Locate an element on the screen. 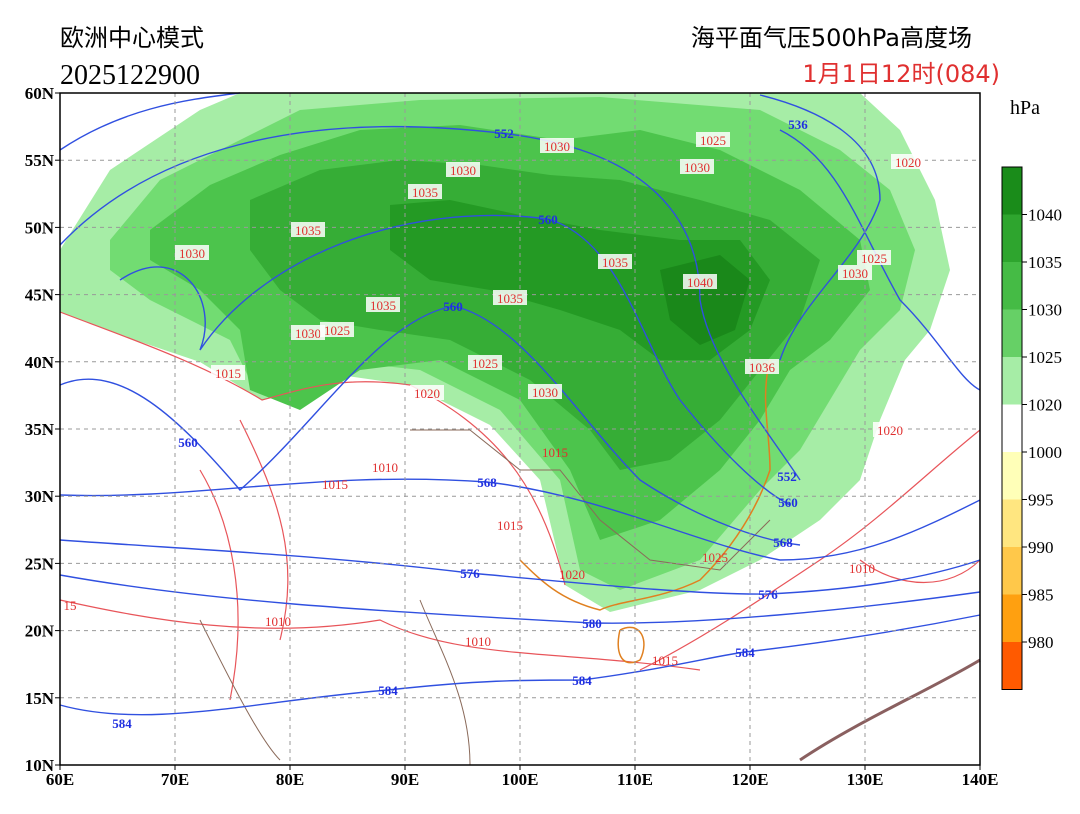 Image resolution: width=1080 pixels, height=814 pixels. height-label: 580 is located at coordinates (592, 623).